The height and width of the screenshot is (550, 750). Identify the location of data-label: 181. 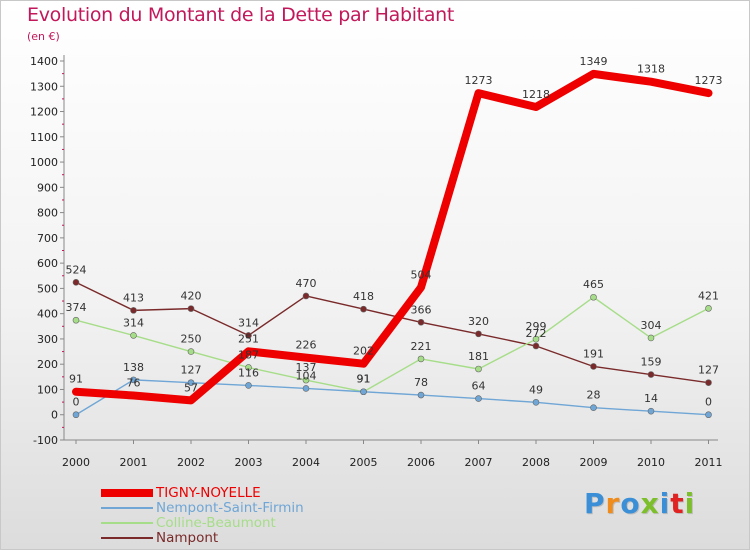
(478, 356).